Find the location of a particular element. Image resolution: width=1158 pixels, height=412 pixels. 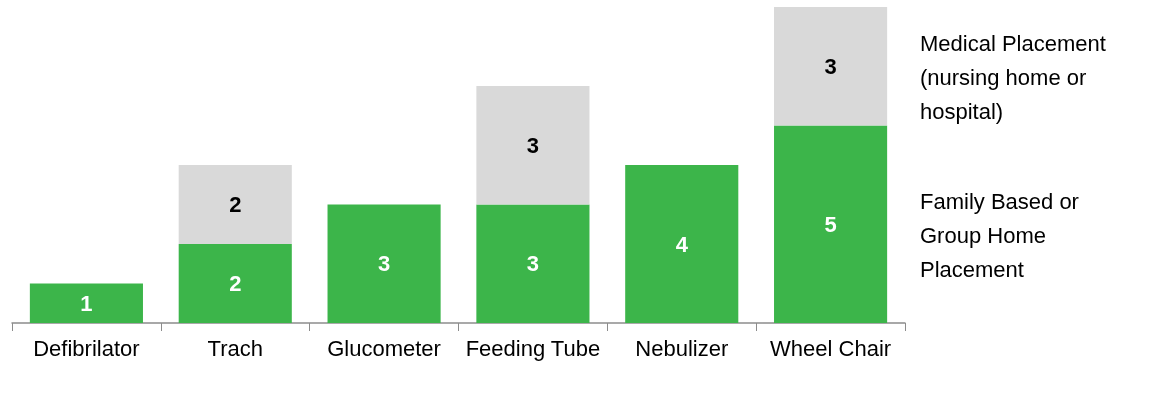

x-tick-label: Feeding Tube is located at coordinates (533, 348).